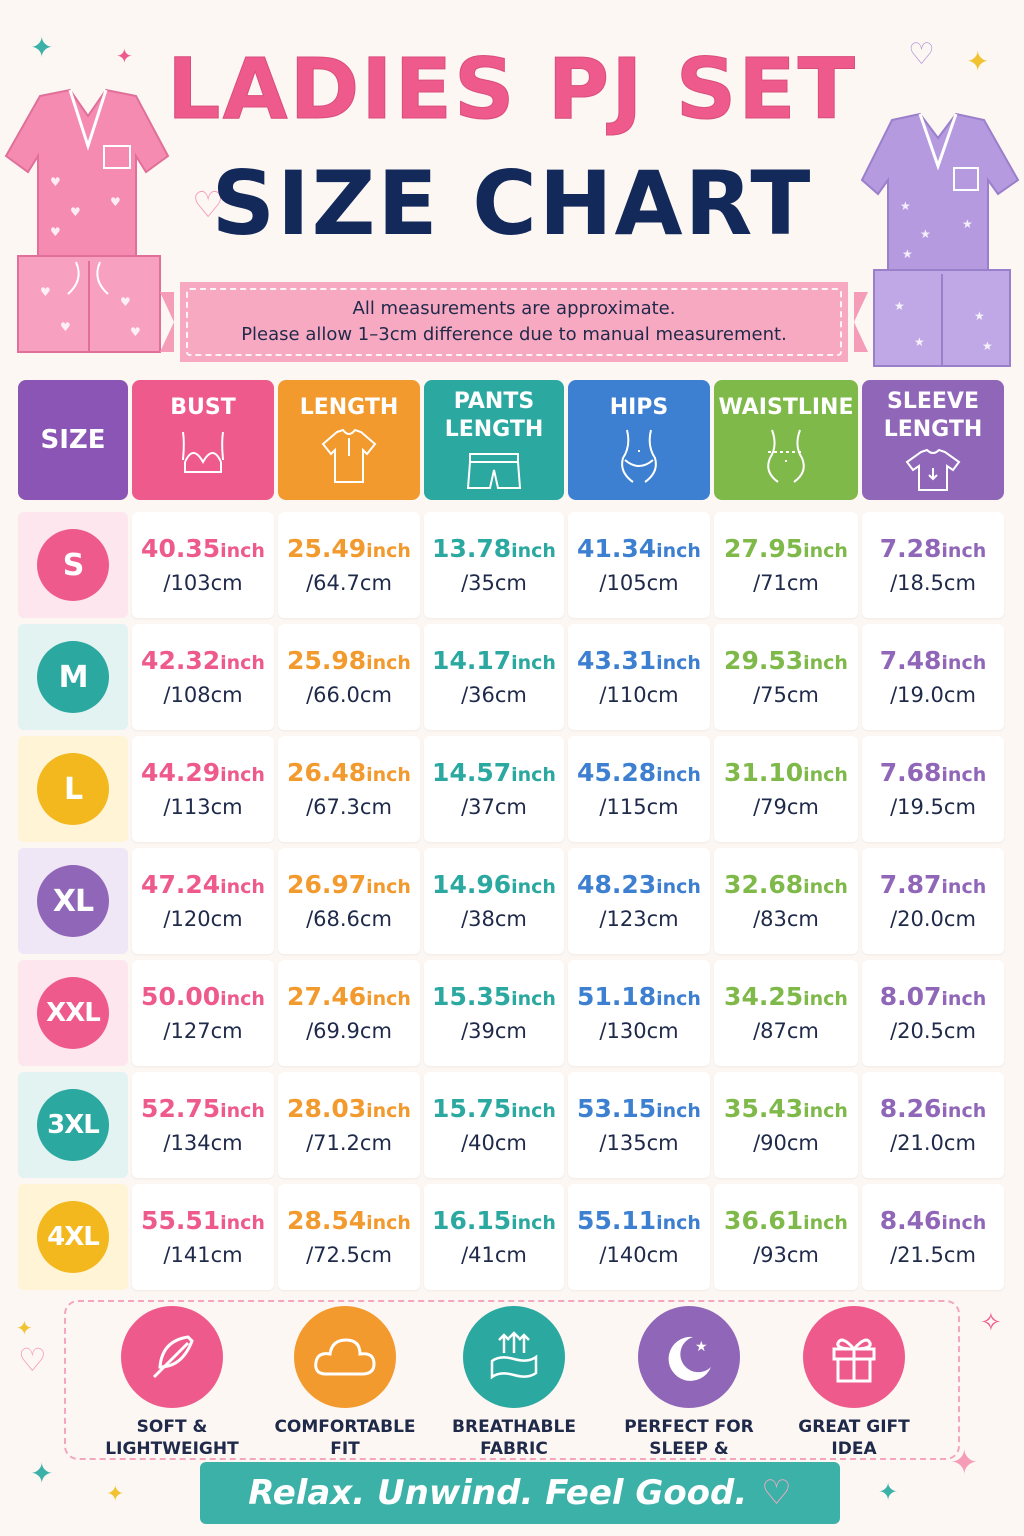 The width and height of the screenshot is (1024, 1536). What do you see at coordinates (933, 565) in the screenshot?
I see `measurement-cell: 7.28inch/18.5cm` at bounding box center [933, 565].